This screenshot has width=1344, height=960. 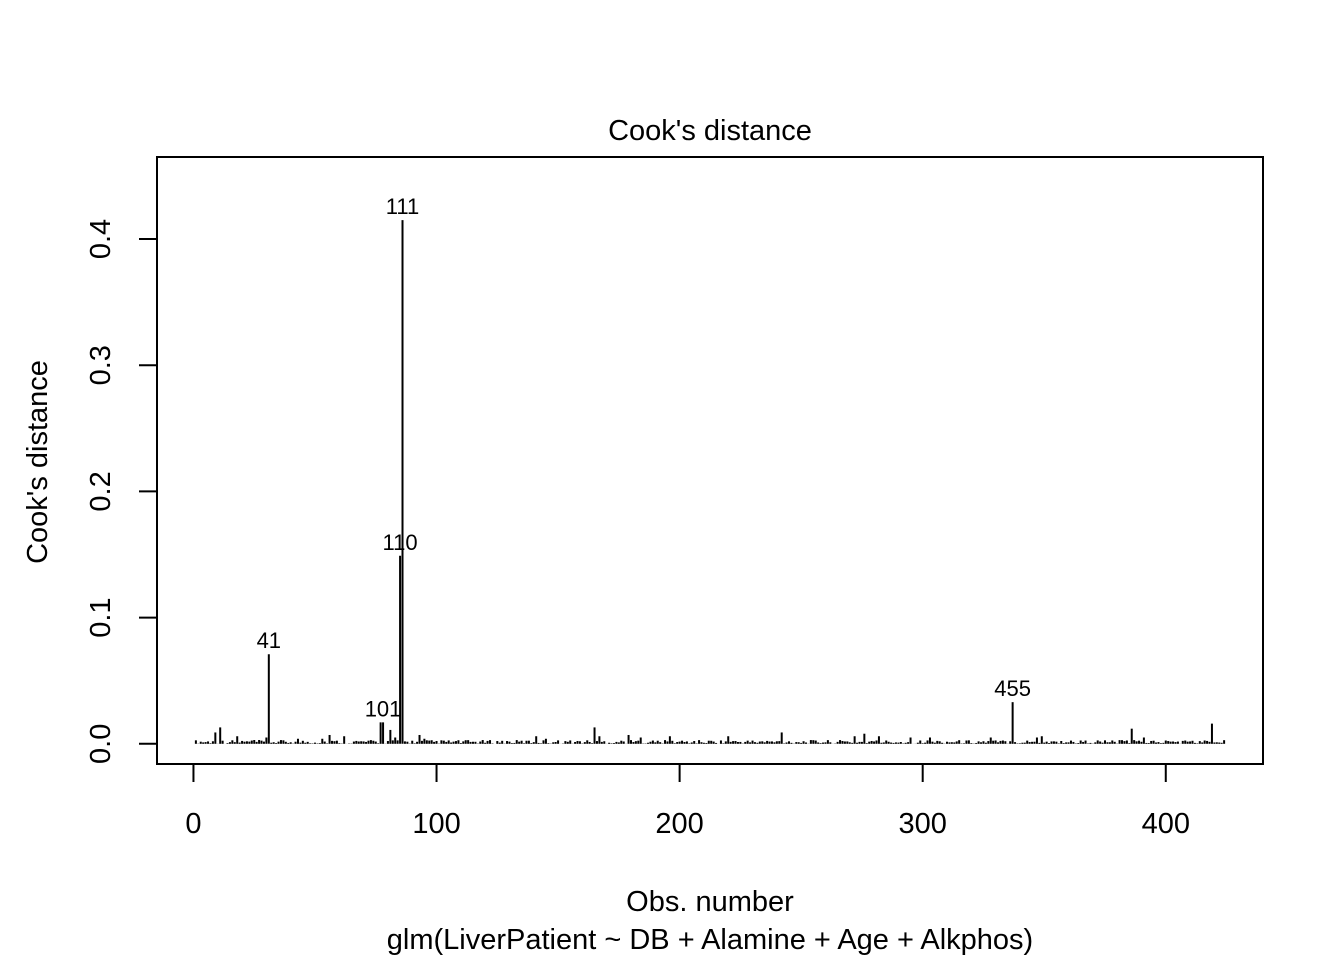 What do you see at coordinates (710, 902) in the screenshot?
I see `x-axis-label: Obs. number` at bounding box center [710, 902].